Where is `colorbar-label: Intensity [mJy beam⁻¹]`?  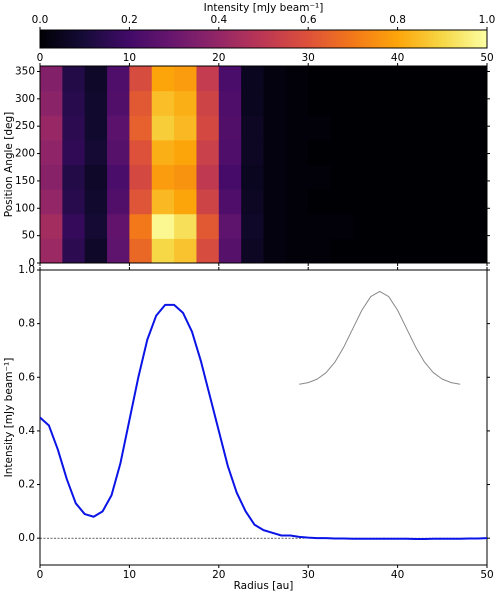 colorbar-label: Intensity [mJy beam⁻¹] is located at coordinates (264, 8).